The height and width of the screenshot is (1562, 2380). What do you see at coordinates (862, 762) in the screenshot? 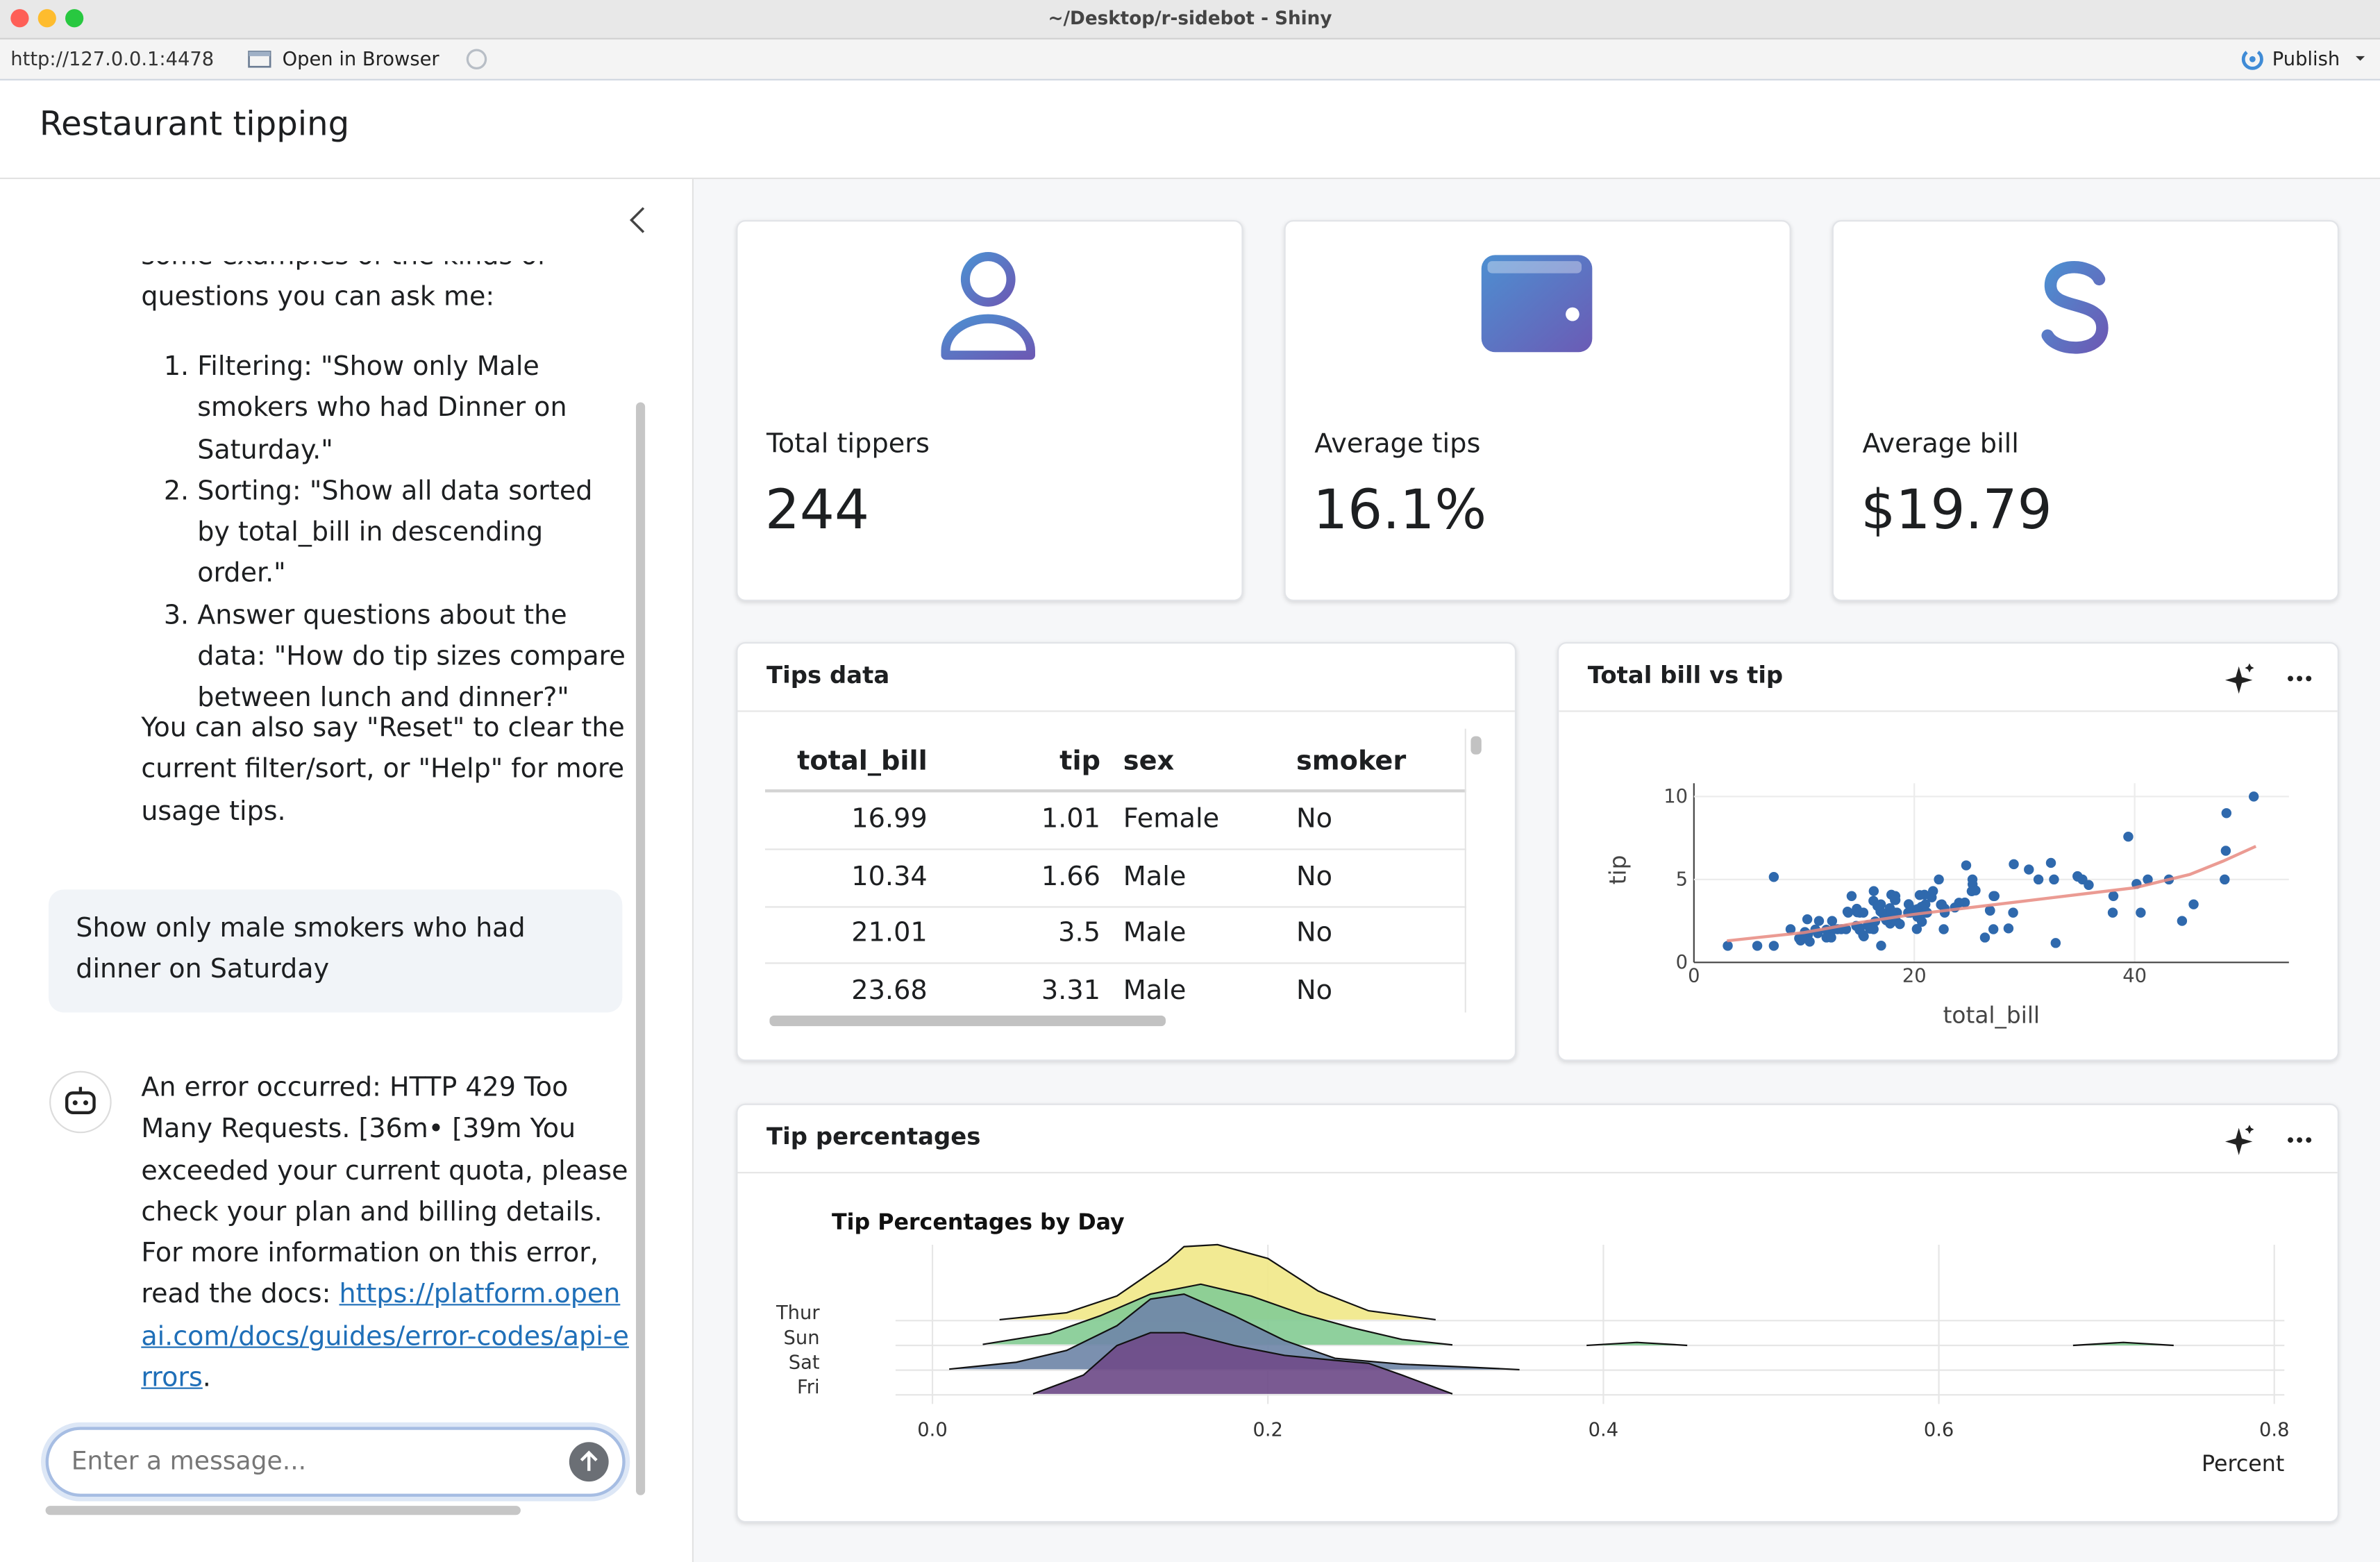
I see `column-header: total_bill` at bounding box center [862, 762].